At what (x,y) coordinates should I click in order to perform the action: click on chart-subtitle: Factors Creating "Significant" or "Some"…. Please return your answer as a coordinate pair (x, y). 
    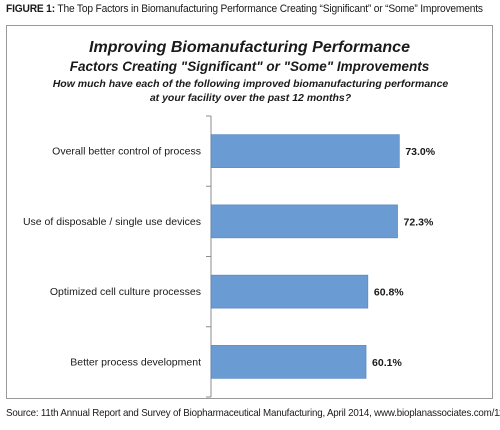
    Looking at the image, I should click on (249, 66).